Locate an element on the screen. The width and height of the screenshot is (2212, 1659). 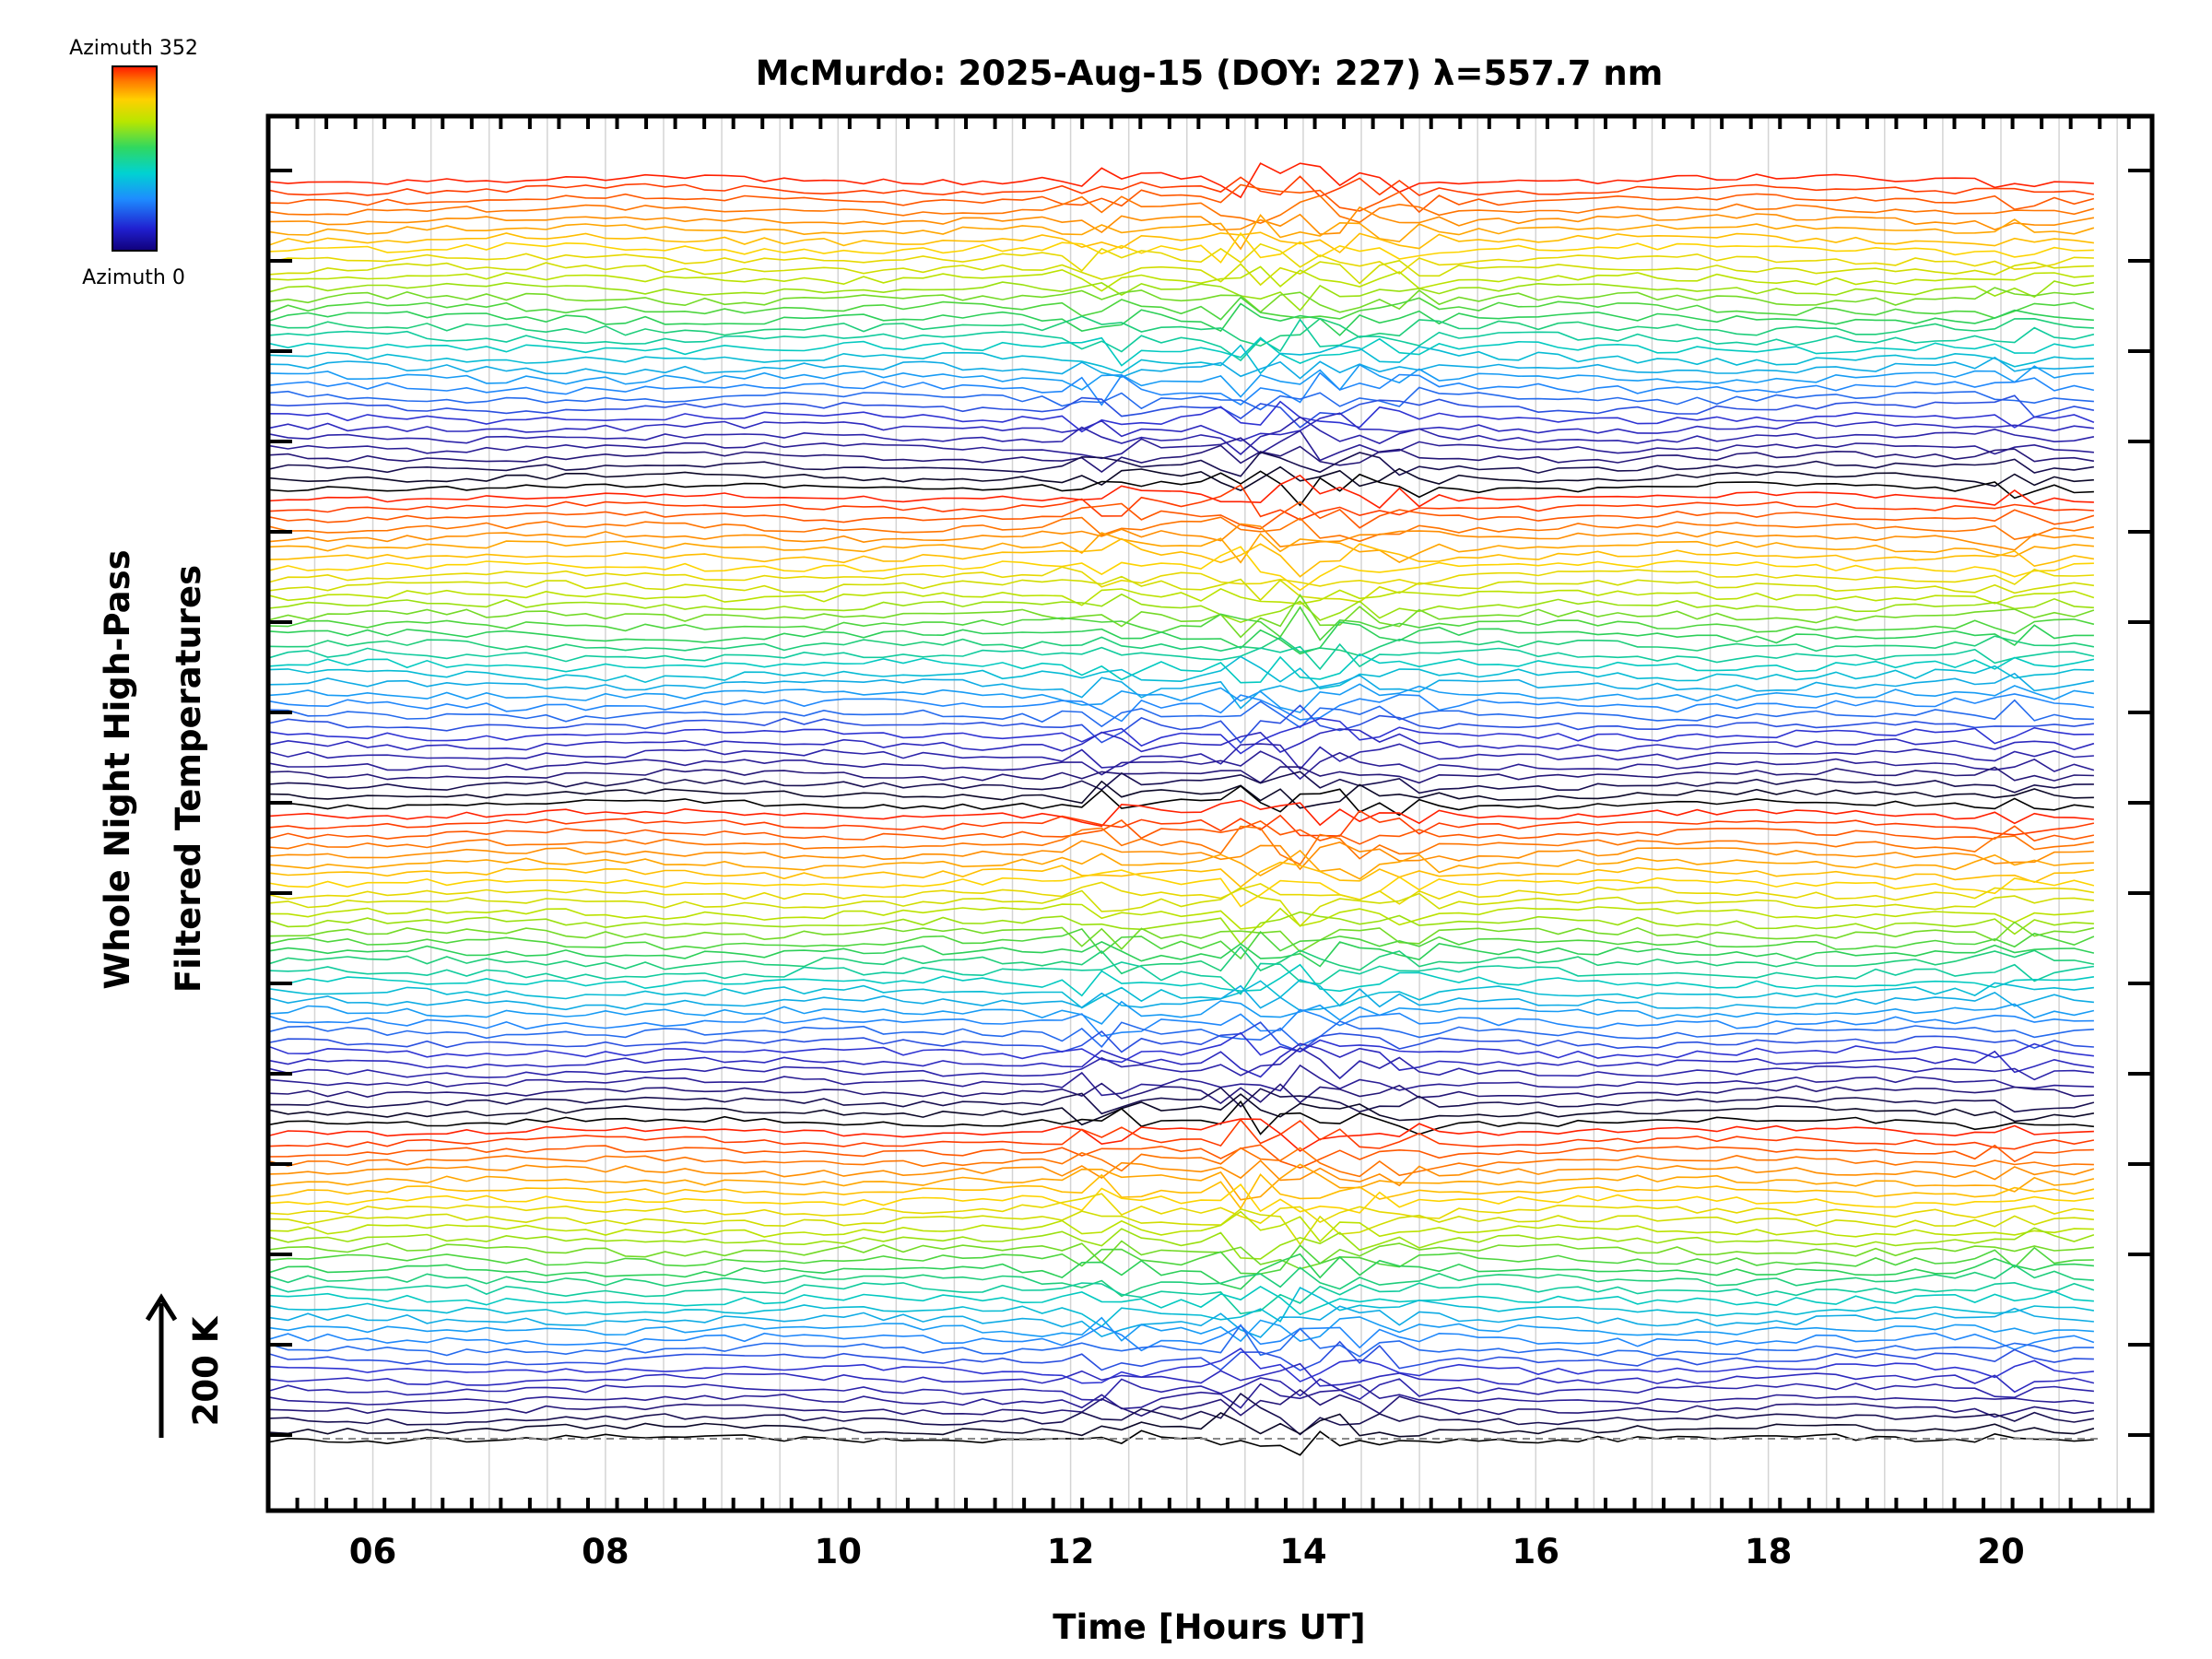
y-axis-label-line1: Whole Night High-Pass is located at coordinates (117, 769).